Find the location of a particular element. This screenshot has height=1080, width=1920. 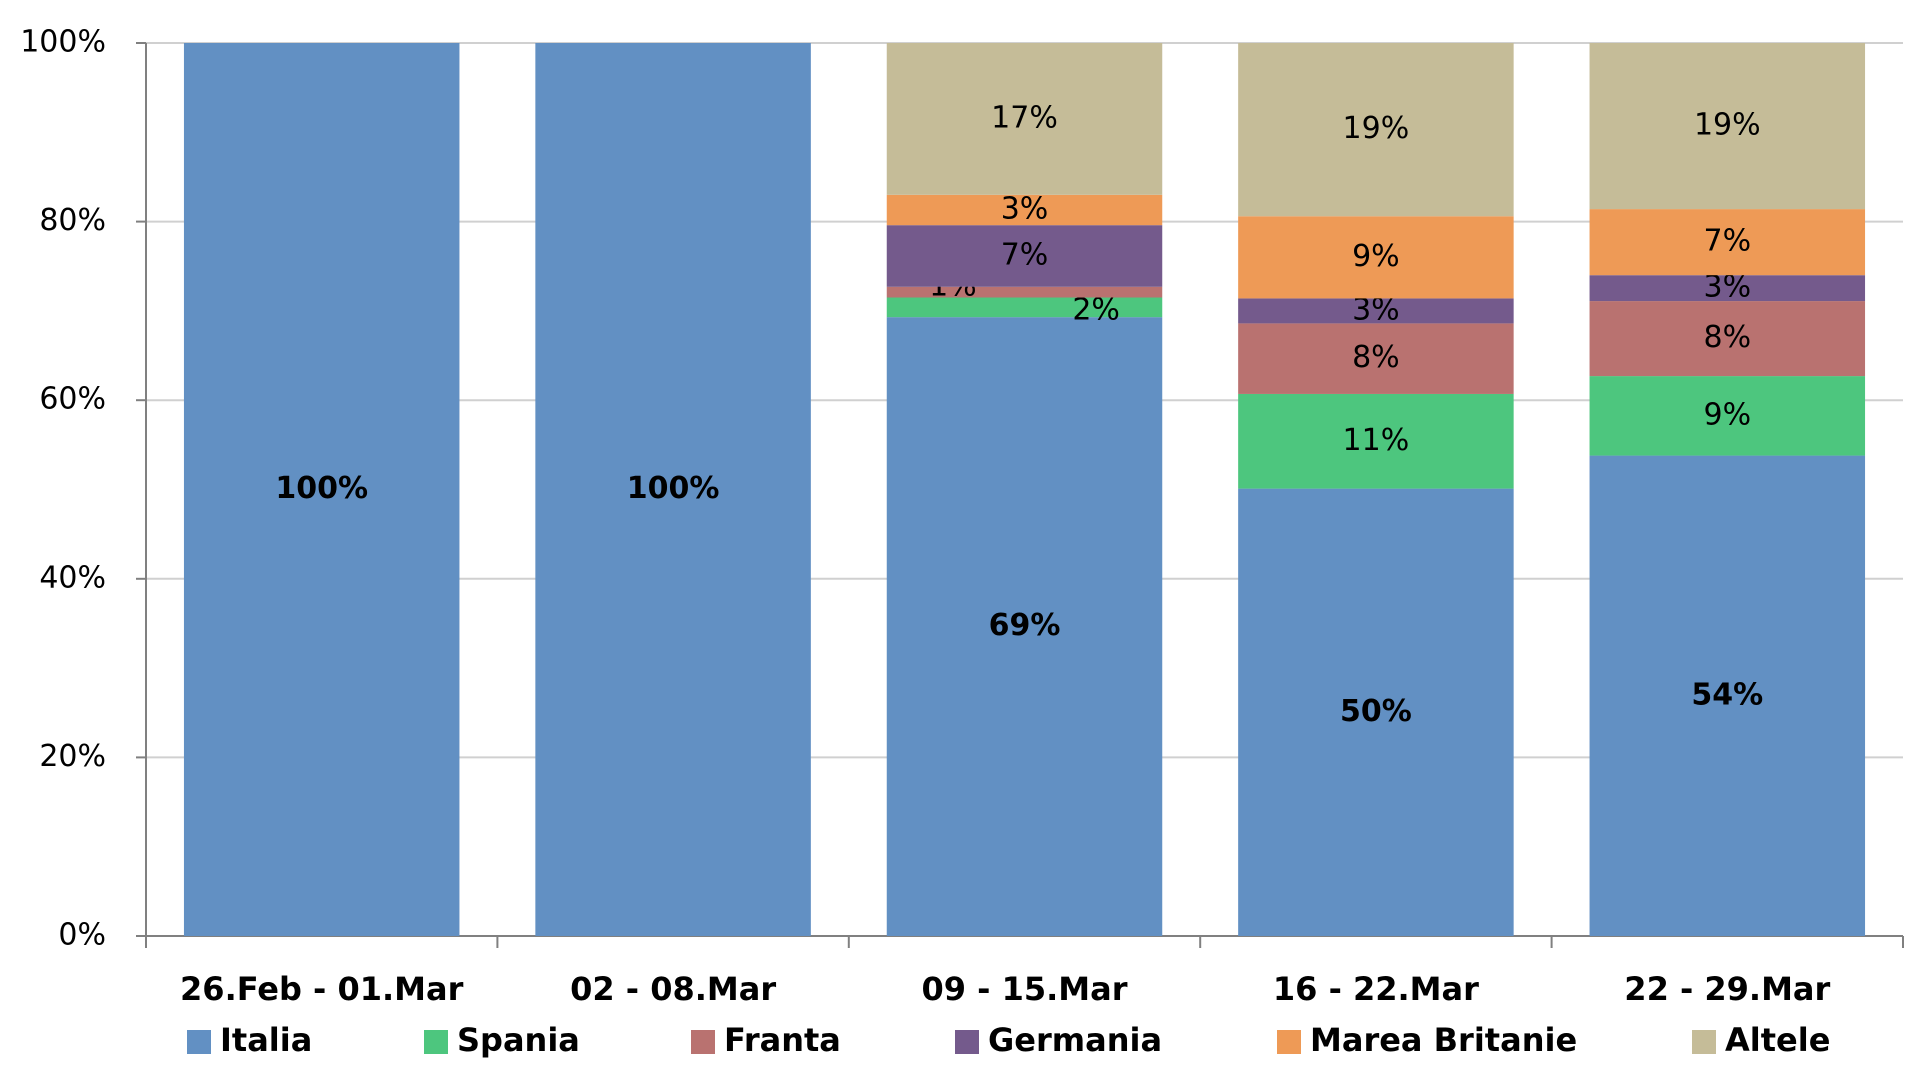

x-tick-label: 26.Feb - 01.Mar is located at coordinates (322, 989).